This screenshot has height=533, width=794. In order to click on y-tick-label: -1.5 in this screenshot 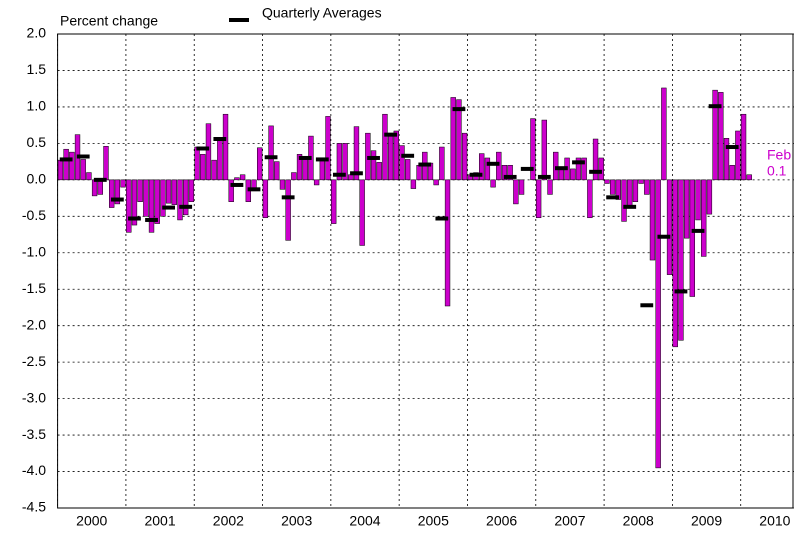, I will do `click(34, 288)`.